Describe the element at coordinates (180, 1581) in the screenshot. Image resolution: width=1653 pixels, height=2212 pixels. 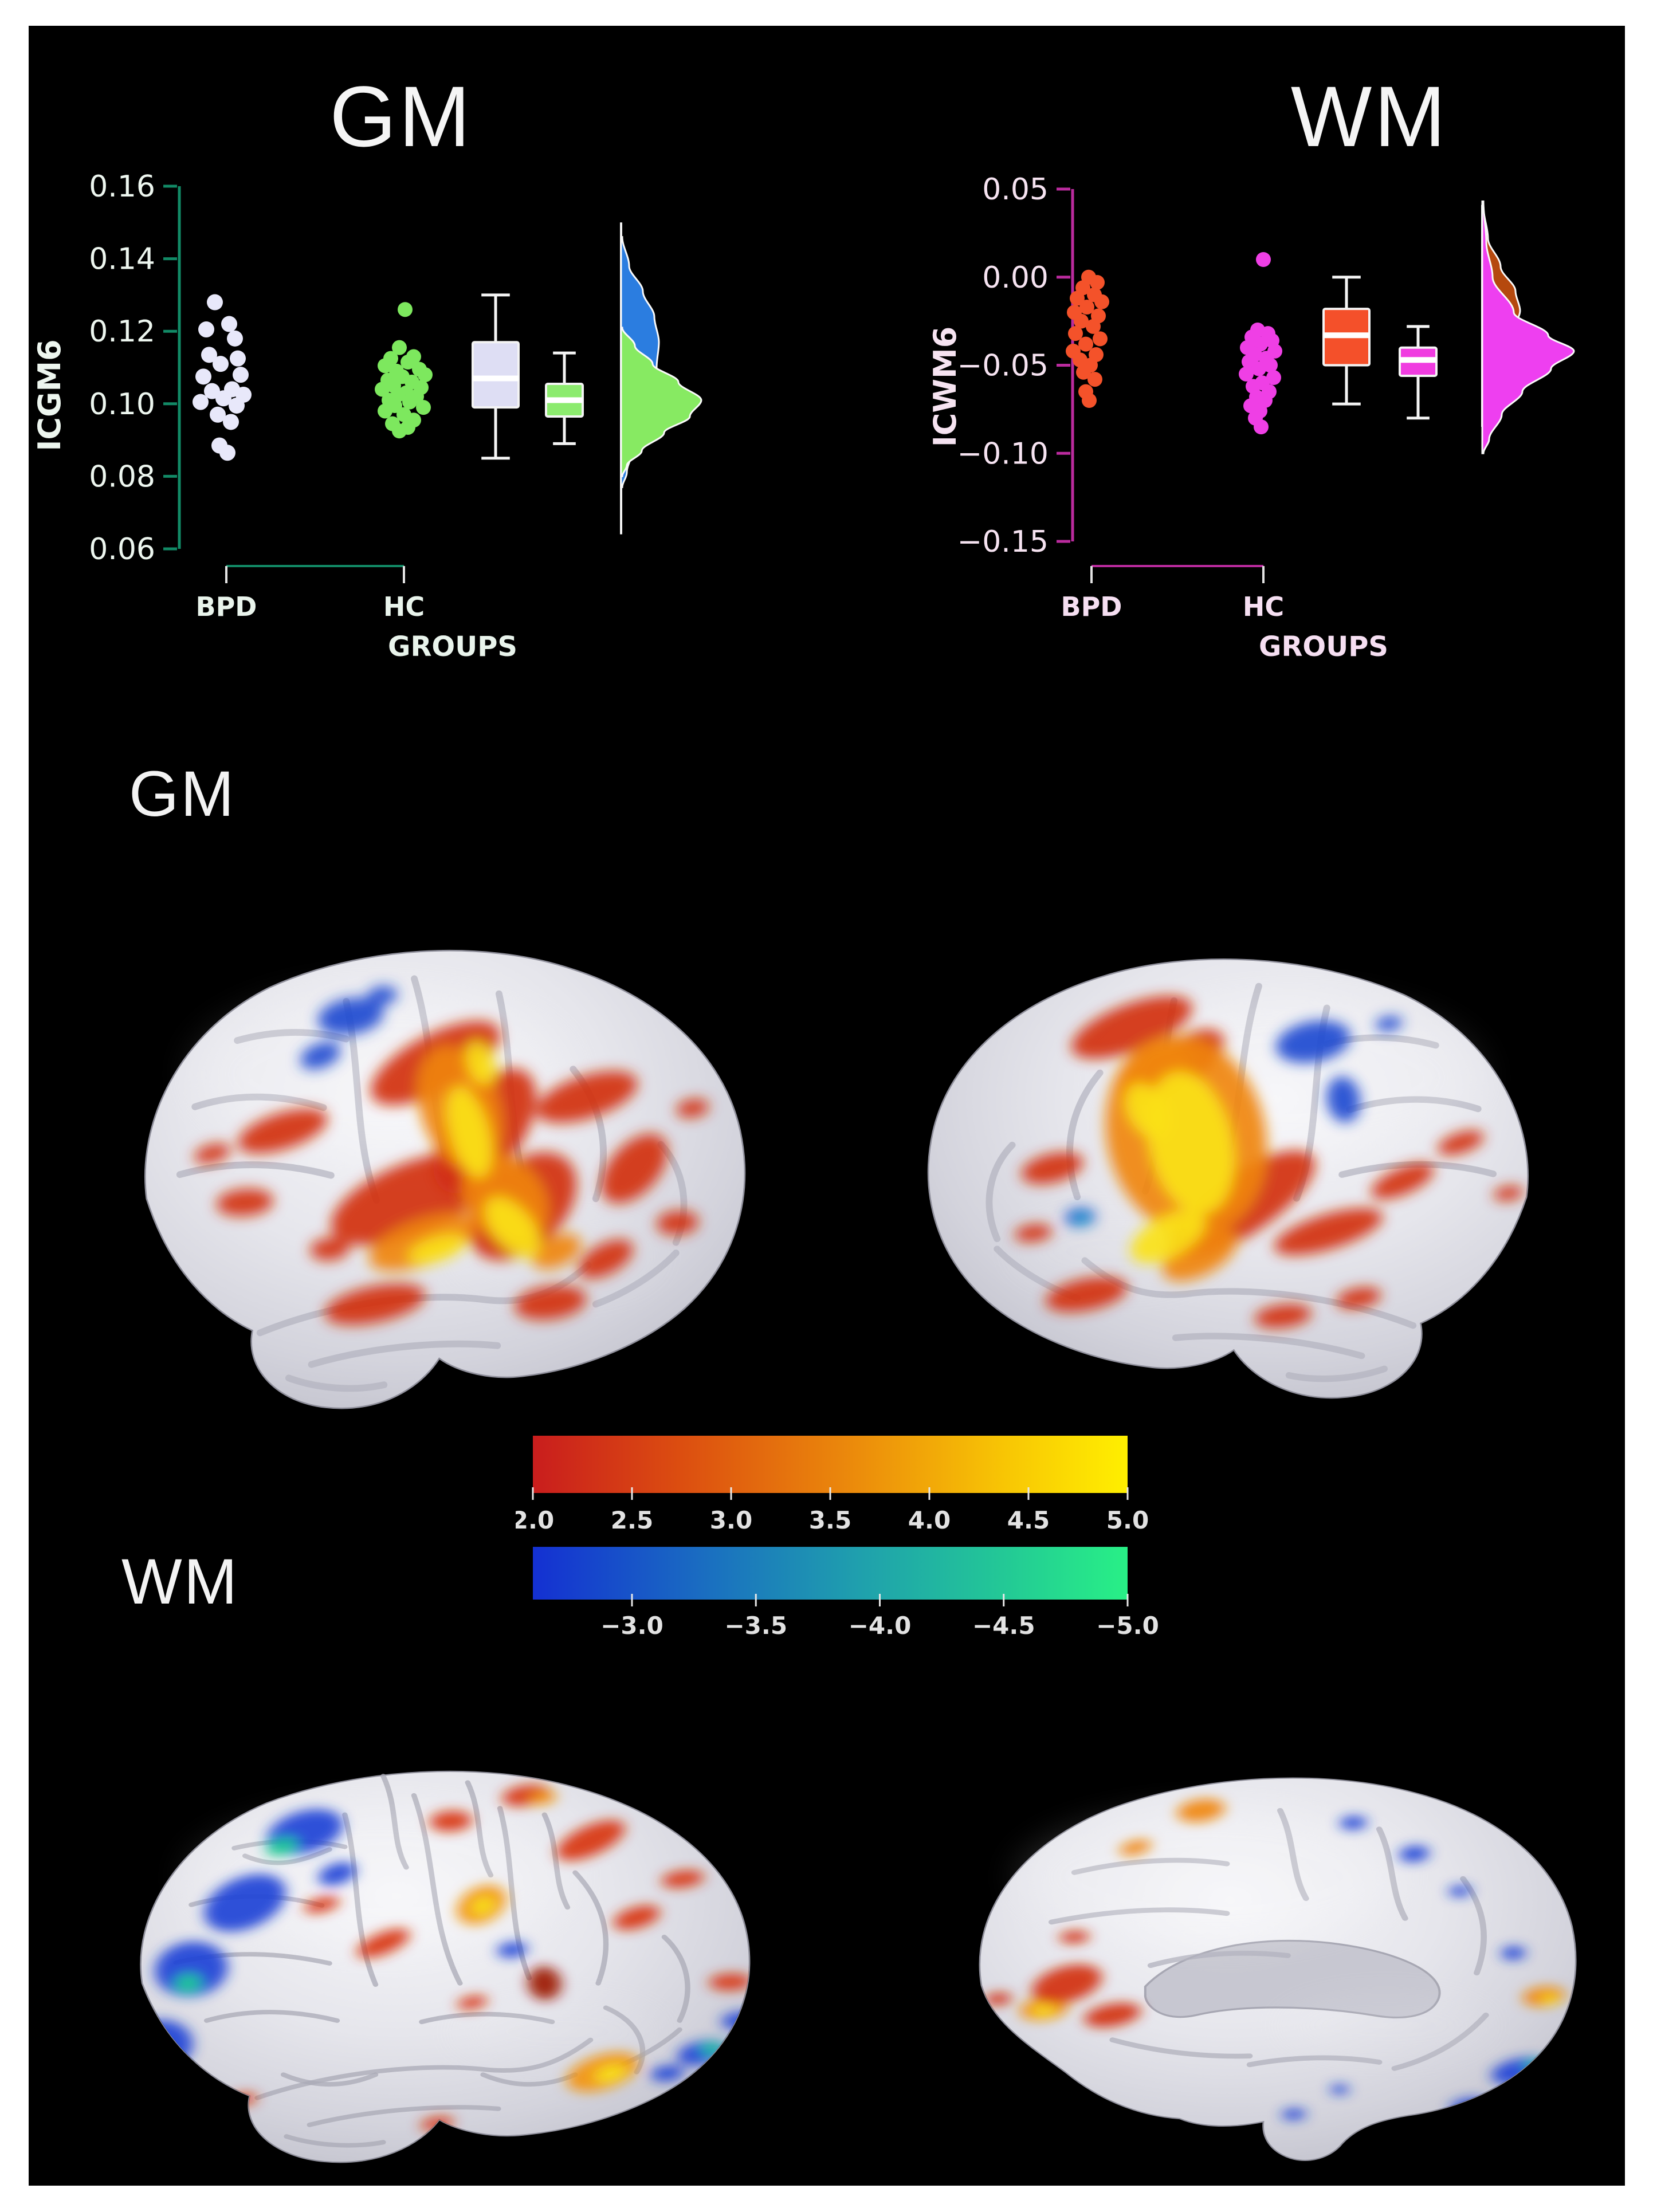
I see `wm-section-title: WM` at that location.